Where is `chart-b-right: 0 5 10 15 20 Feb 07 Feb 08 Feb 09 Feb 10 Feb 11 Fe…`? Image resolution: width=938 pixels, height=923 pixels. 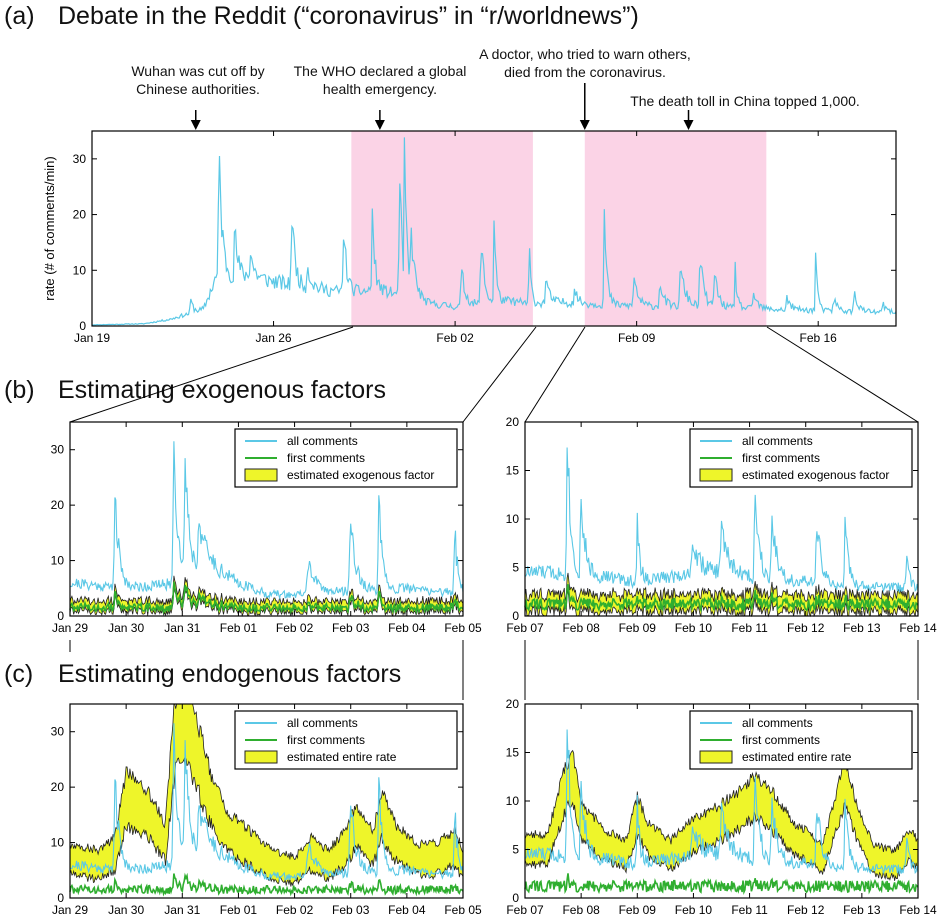 chart-b-right: 0 5 10 15 20 Feb 07 Feb 08 Feb 09 Feb 10 Feb 11 Fe… is located at coordinates (721, 525).